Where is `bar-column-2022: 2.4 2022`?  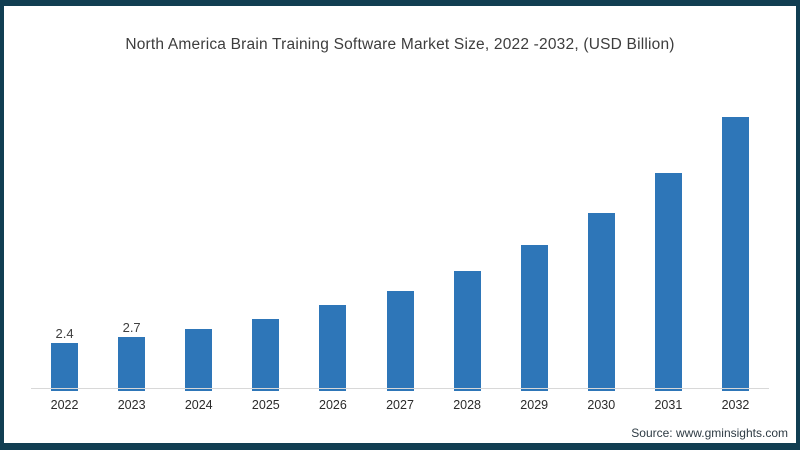 bar-column-2022: 2.4 2022 is located at coordinates (64, 261).